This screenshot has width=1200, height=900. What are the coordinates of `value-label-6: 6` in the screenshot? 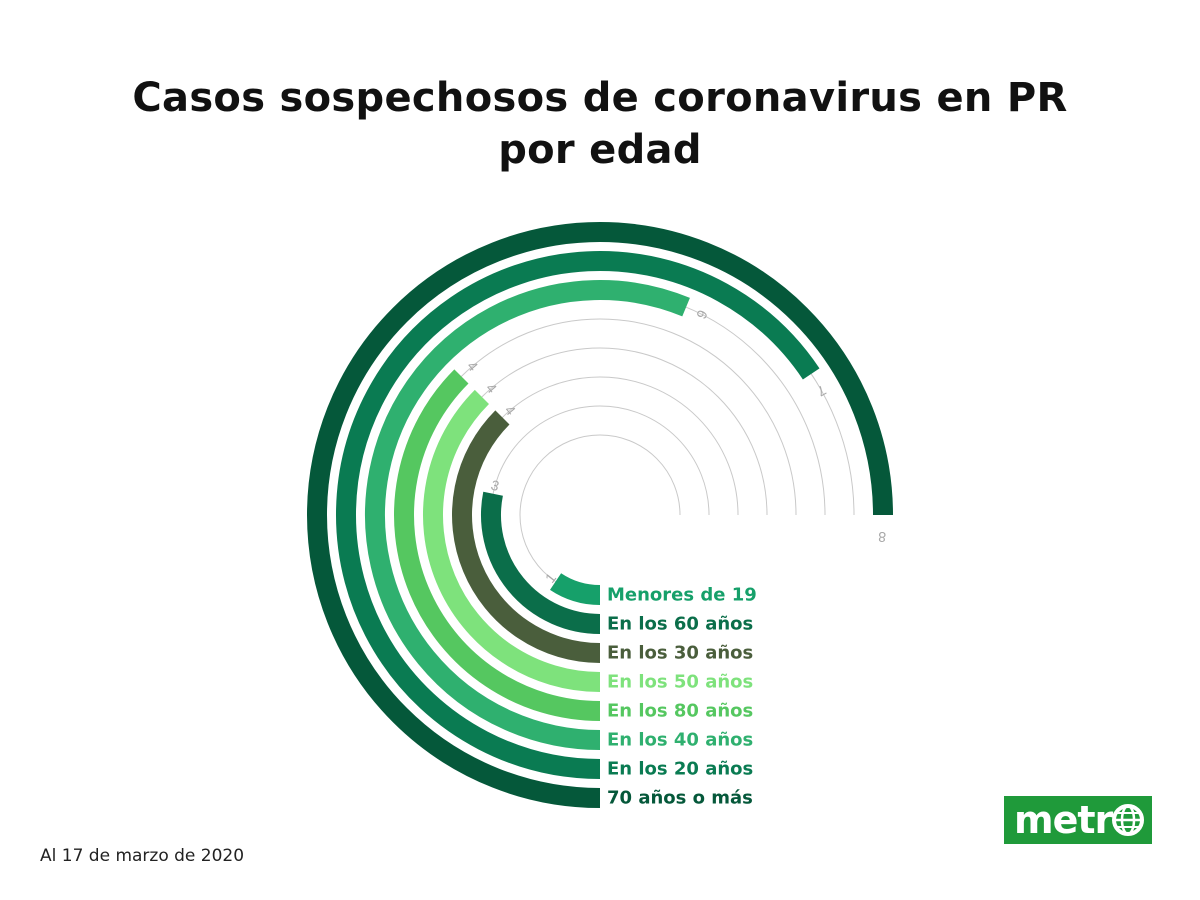 It's located at (702, 314).